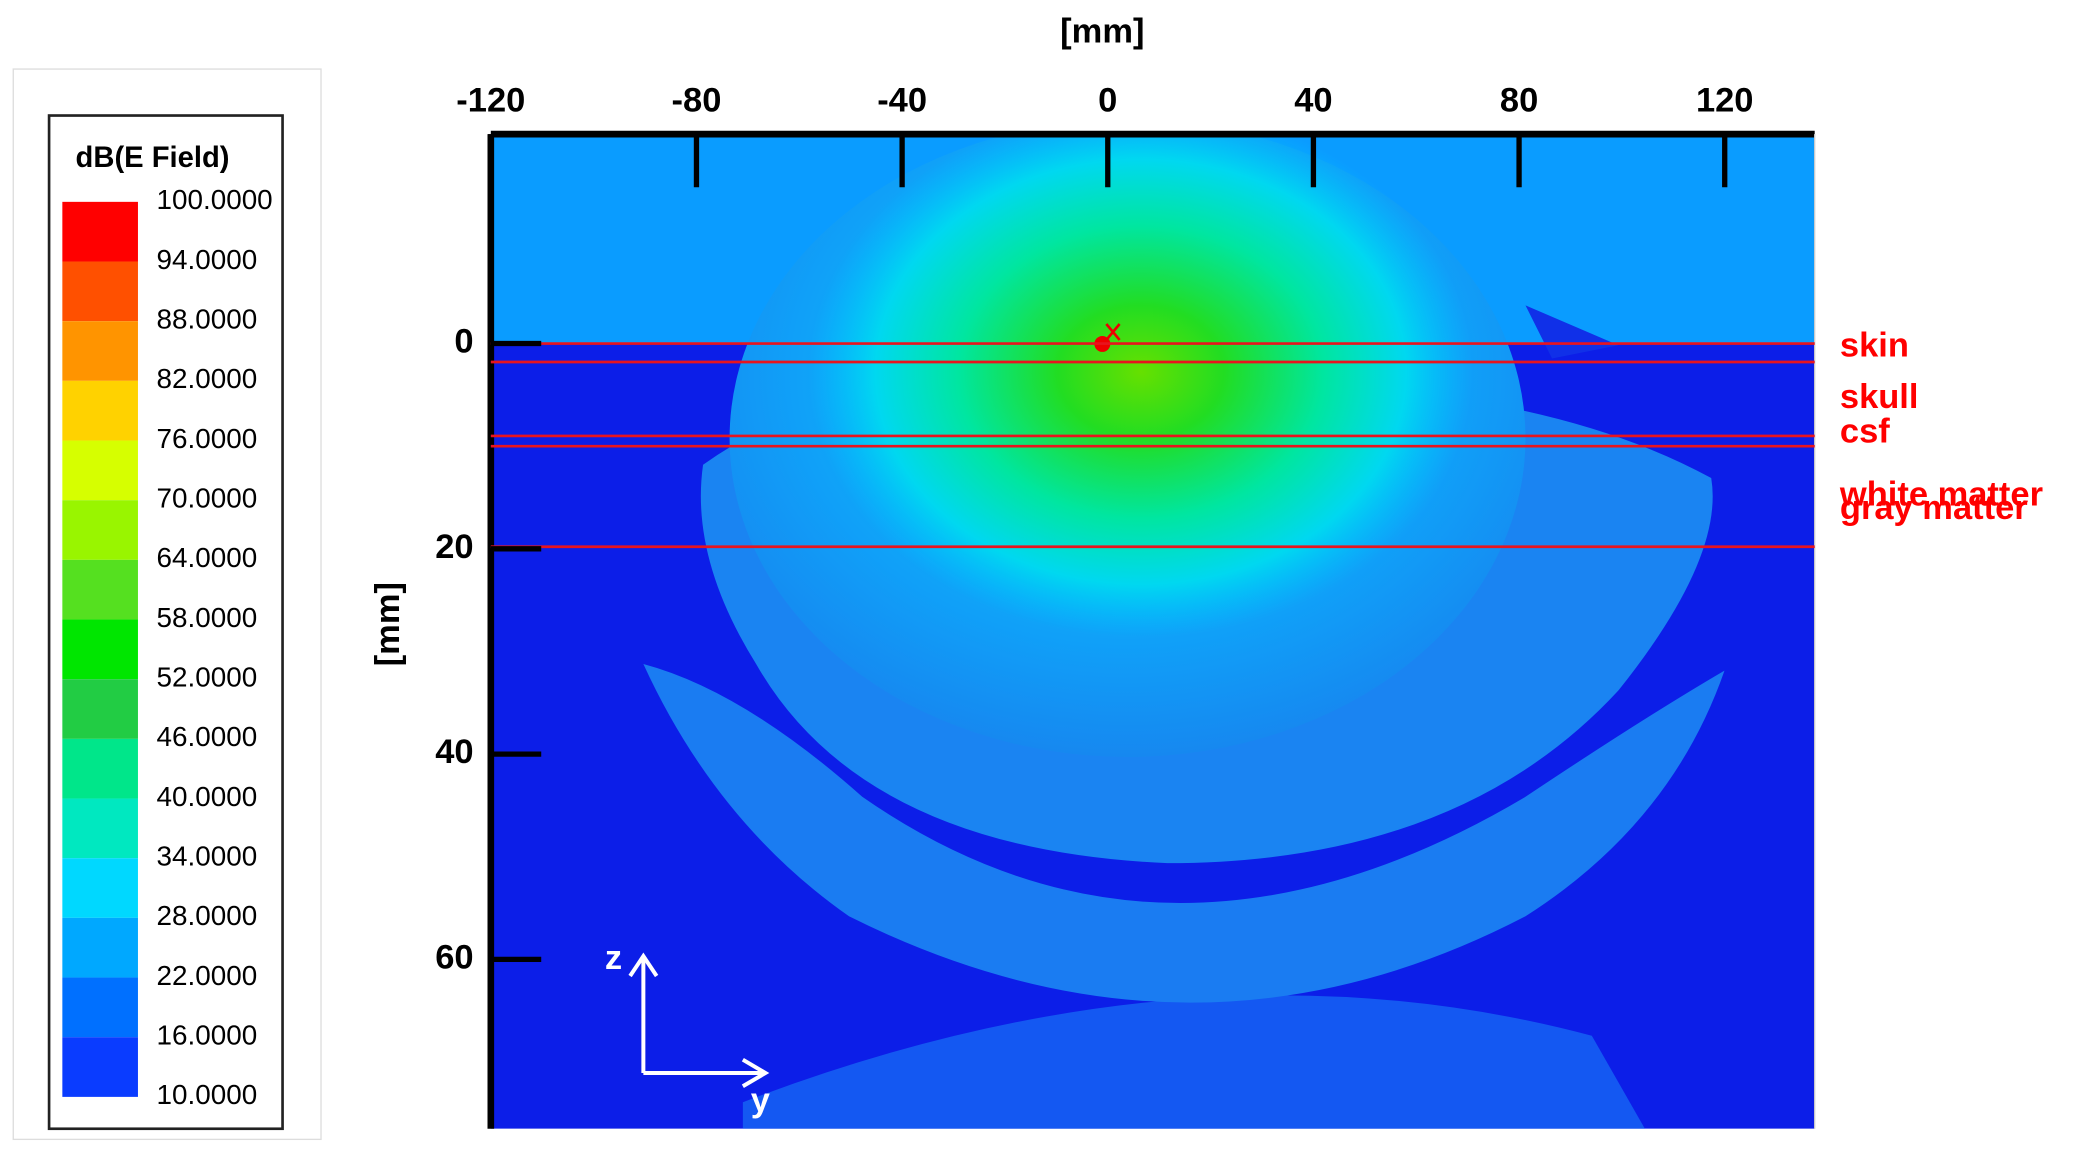  Describe the element at coordinates (1934, 508) in the screenshot. I see `layer-label: gray matter` at that location.